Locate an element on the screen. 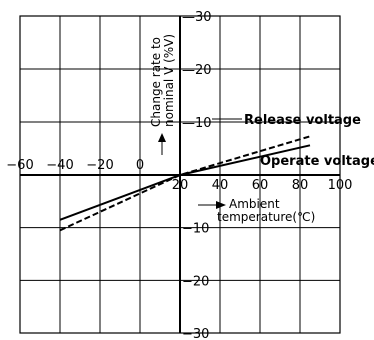 The height and width of the screenshot is (340, 374). y-tick-label: −20 is located at coordinates (195, 281).